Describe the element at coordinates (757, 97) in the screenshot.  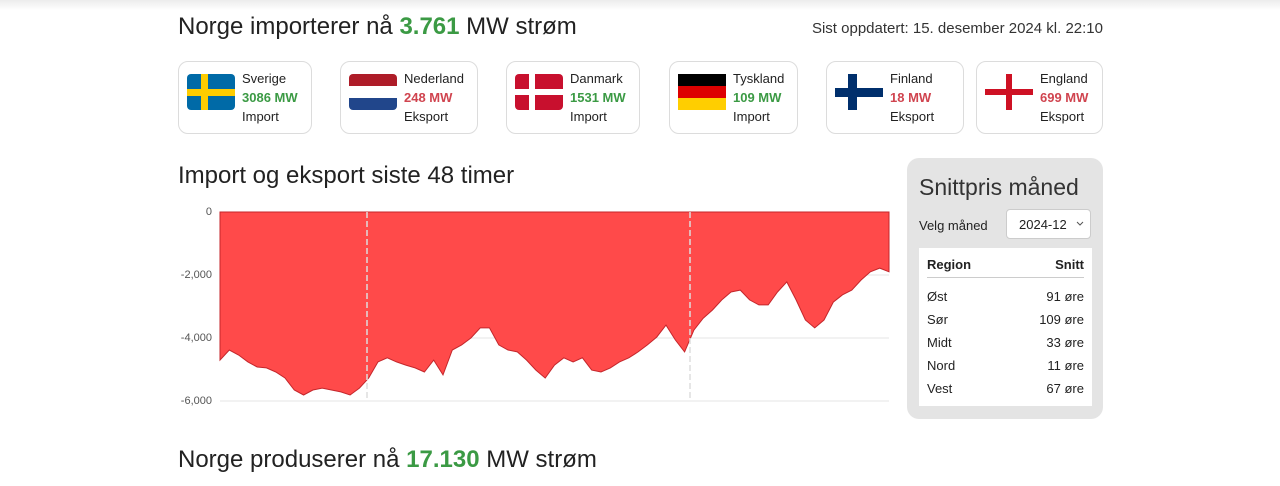
I see `flow-amount: 109 MW` at that location.